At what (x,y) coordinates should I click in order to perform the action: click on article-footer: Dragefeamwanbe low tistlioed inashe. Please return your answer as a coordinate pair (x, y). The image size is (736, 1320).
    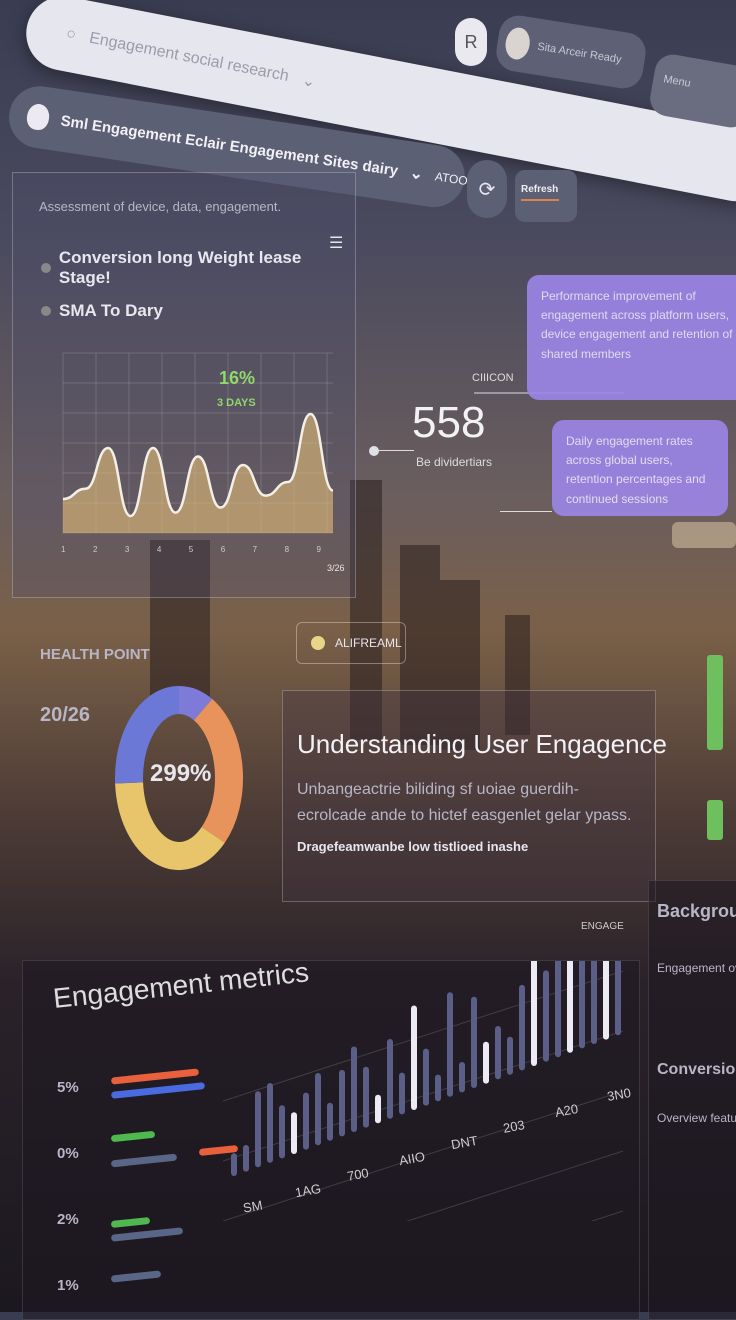
    Looking at the image, I should click on (412, 846).